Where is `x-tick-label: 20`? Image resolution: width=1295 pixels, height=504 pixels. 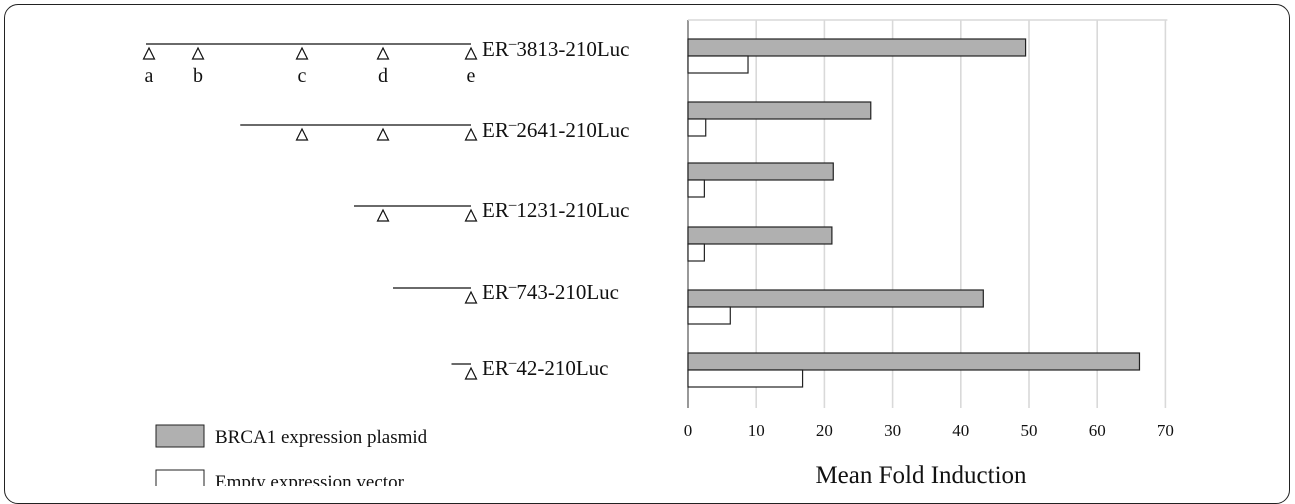 x-tick-label: 20 is located at coordinates (824, 430).